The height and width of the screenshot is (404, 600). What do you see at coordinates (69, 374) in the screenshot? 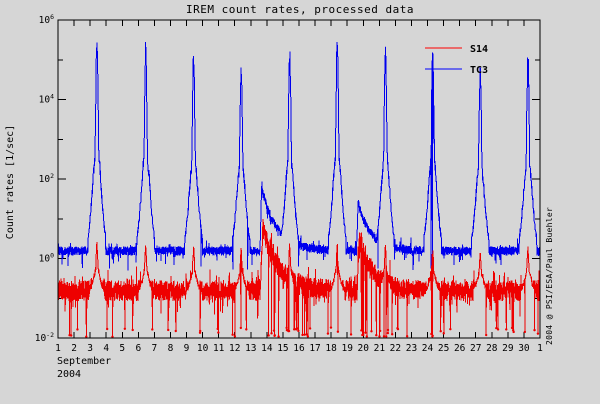
I see `x-axis-year-label: 2004` at bounding box center [69, 374].